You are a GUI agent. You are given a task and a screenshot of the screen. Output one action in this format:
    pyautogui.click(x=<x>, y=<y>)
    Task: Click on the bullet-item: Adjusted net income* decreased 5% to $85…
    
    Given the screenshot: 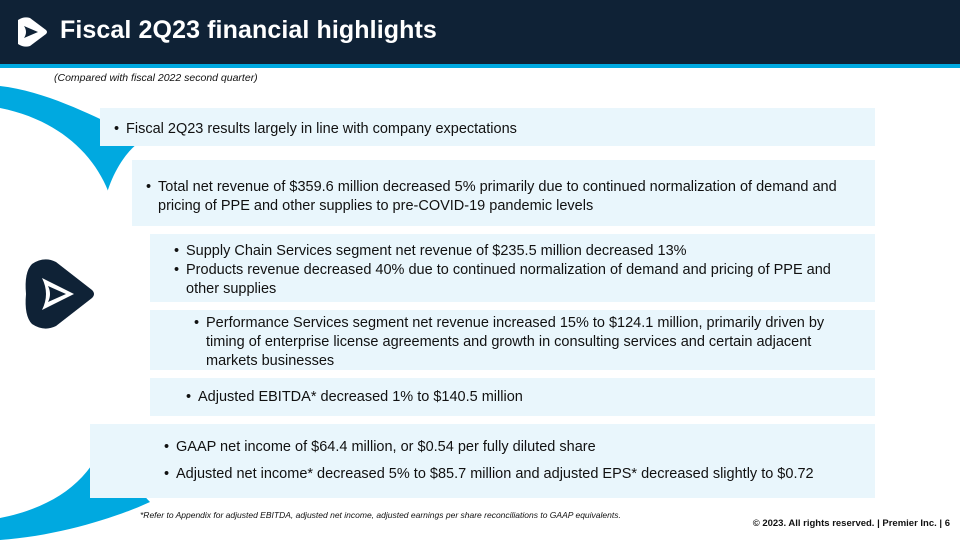 What is the action you would take?
    pyautogui.click(x=516, y=474)
    